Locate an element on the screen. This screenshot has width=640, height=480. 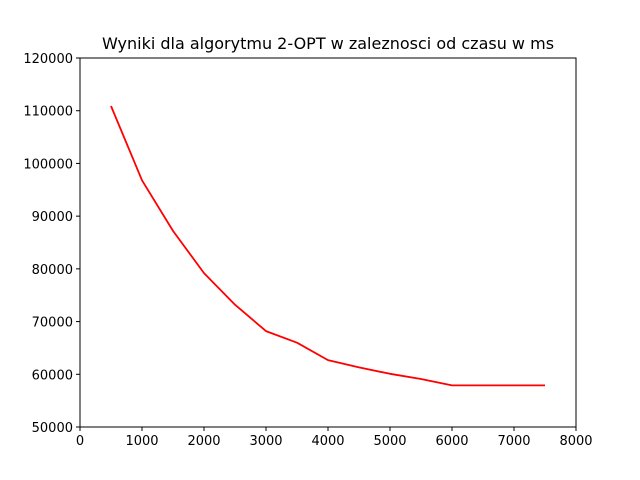
x-tick-label: 7000 is located at coordinates (513, 441).